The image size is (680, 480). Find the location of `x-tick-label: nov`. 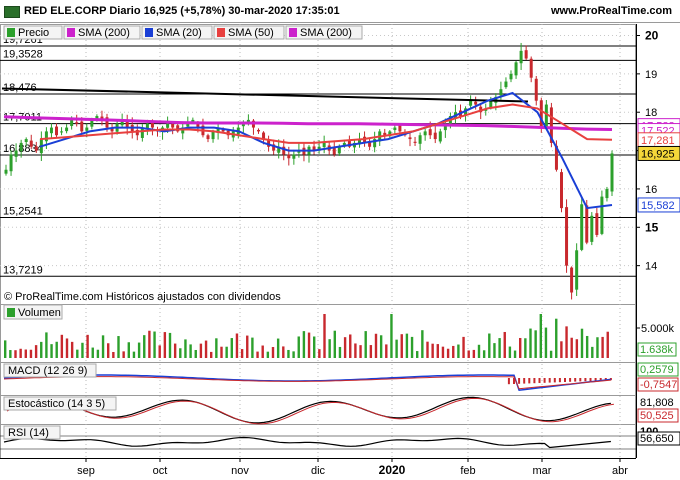

x-tick-label: nov is located at coordinates (240, 471).